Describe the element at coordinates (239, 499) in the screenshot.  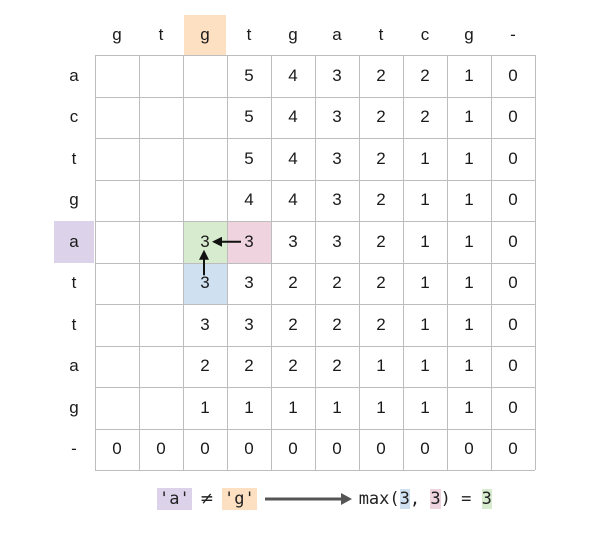
I see `formula-char-g: 'g'` at that location.